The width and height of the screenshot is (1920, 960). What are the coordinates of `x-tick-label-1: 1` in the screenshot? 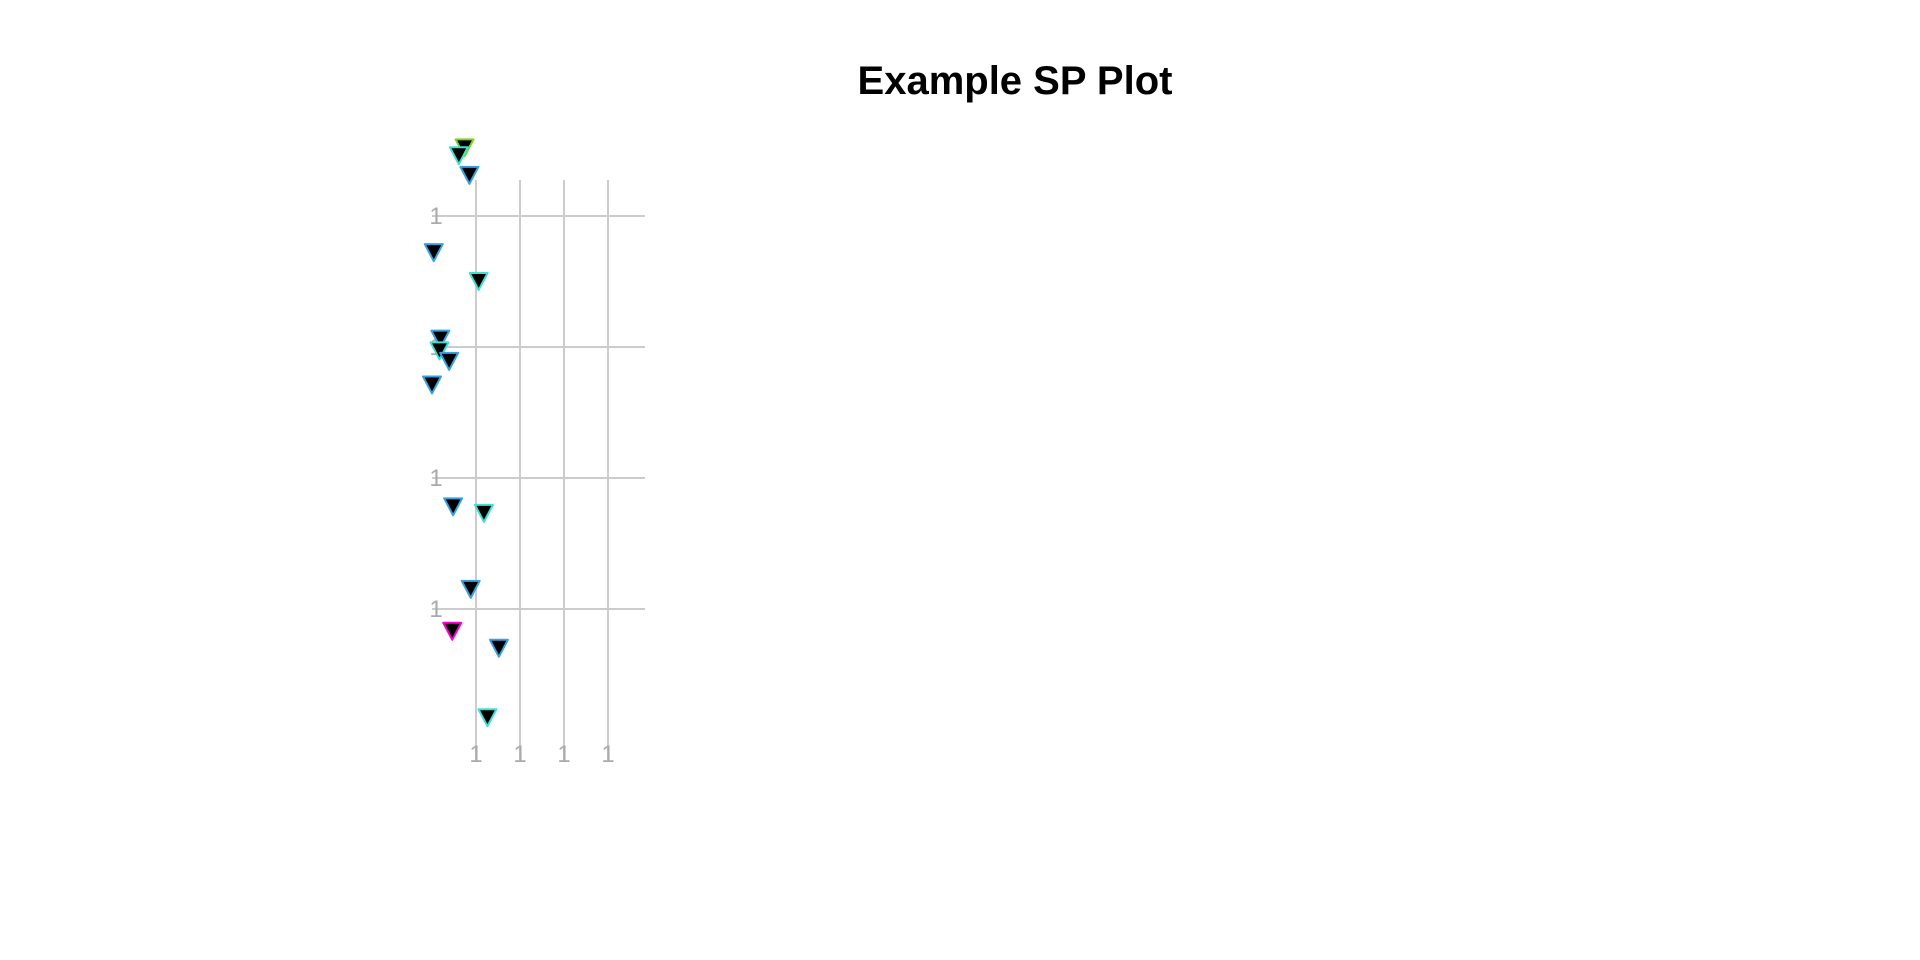 It's located at (475, 754).